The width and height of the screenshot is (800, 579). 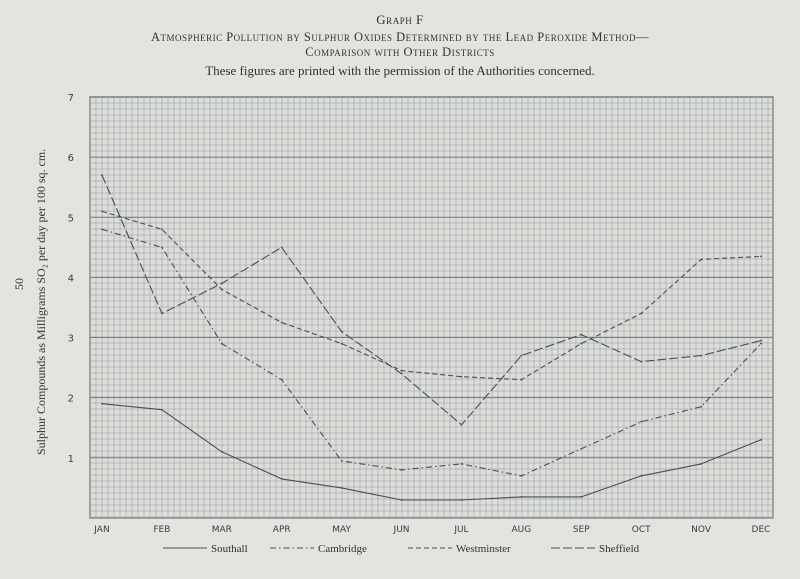 What do you see at coordinates (761, 530) in the screenshot?
I see `x-tick-label: DEC` at bounding box center [761, 530].